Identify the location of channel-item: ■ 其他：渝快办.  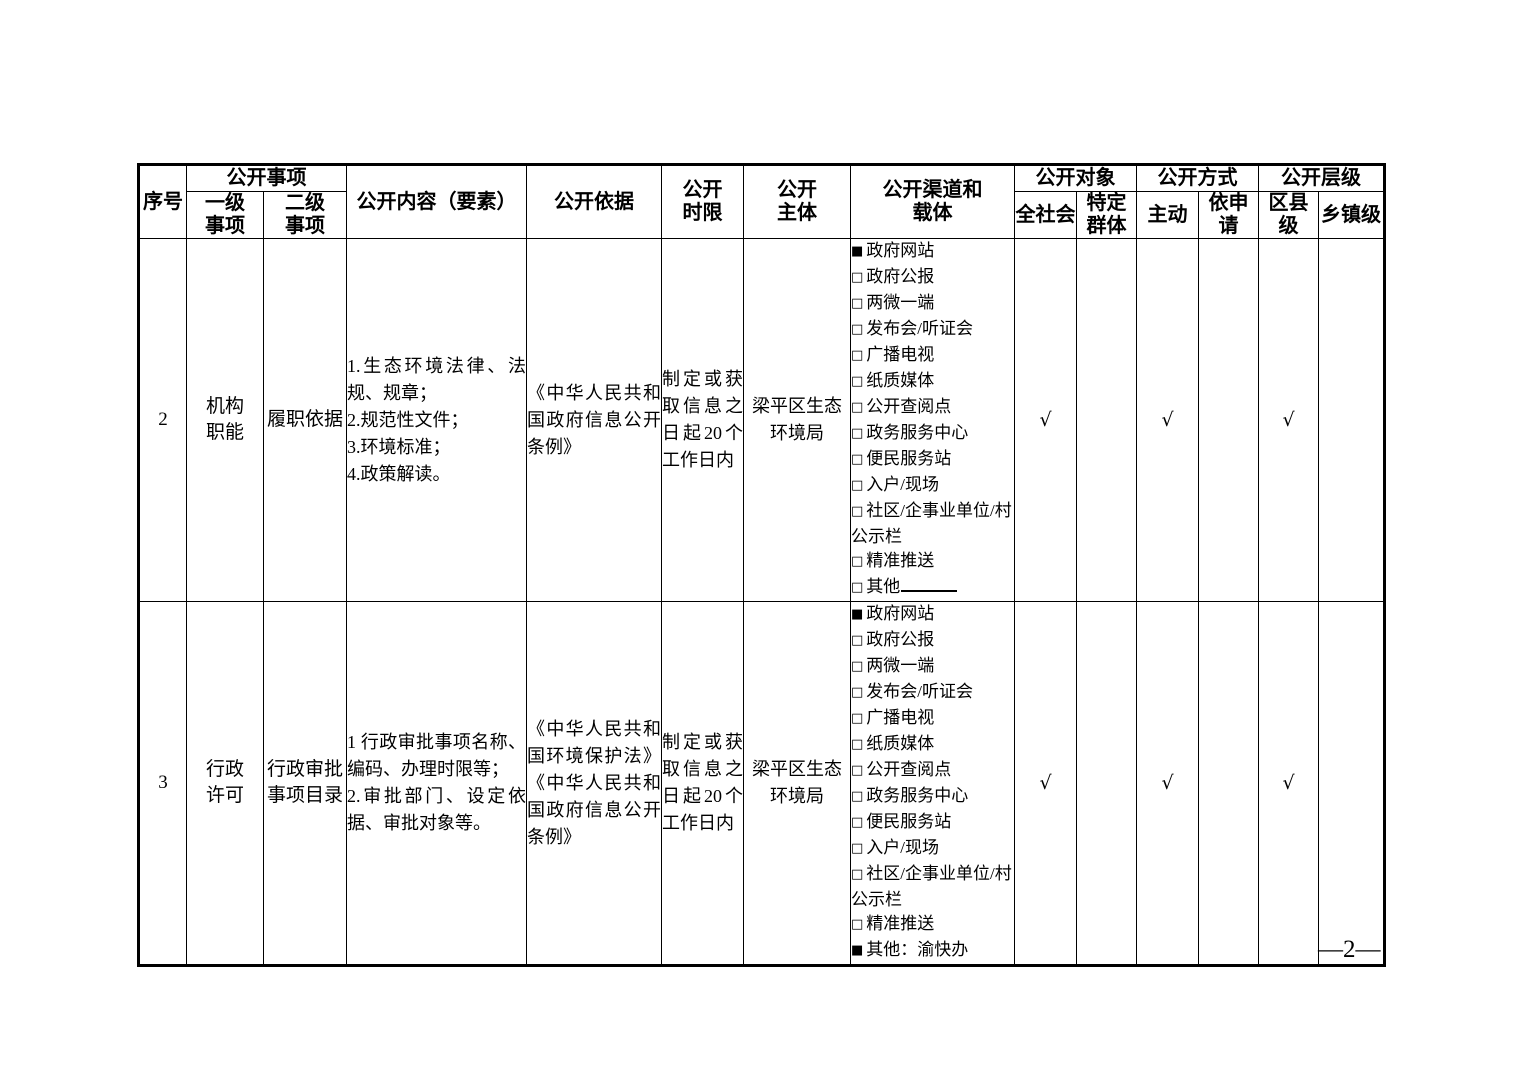
(910, 949).